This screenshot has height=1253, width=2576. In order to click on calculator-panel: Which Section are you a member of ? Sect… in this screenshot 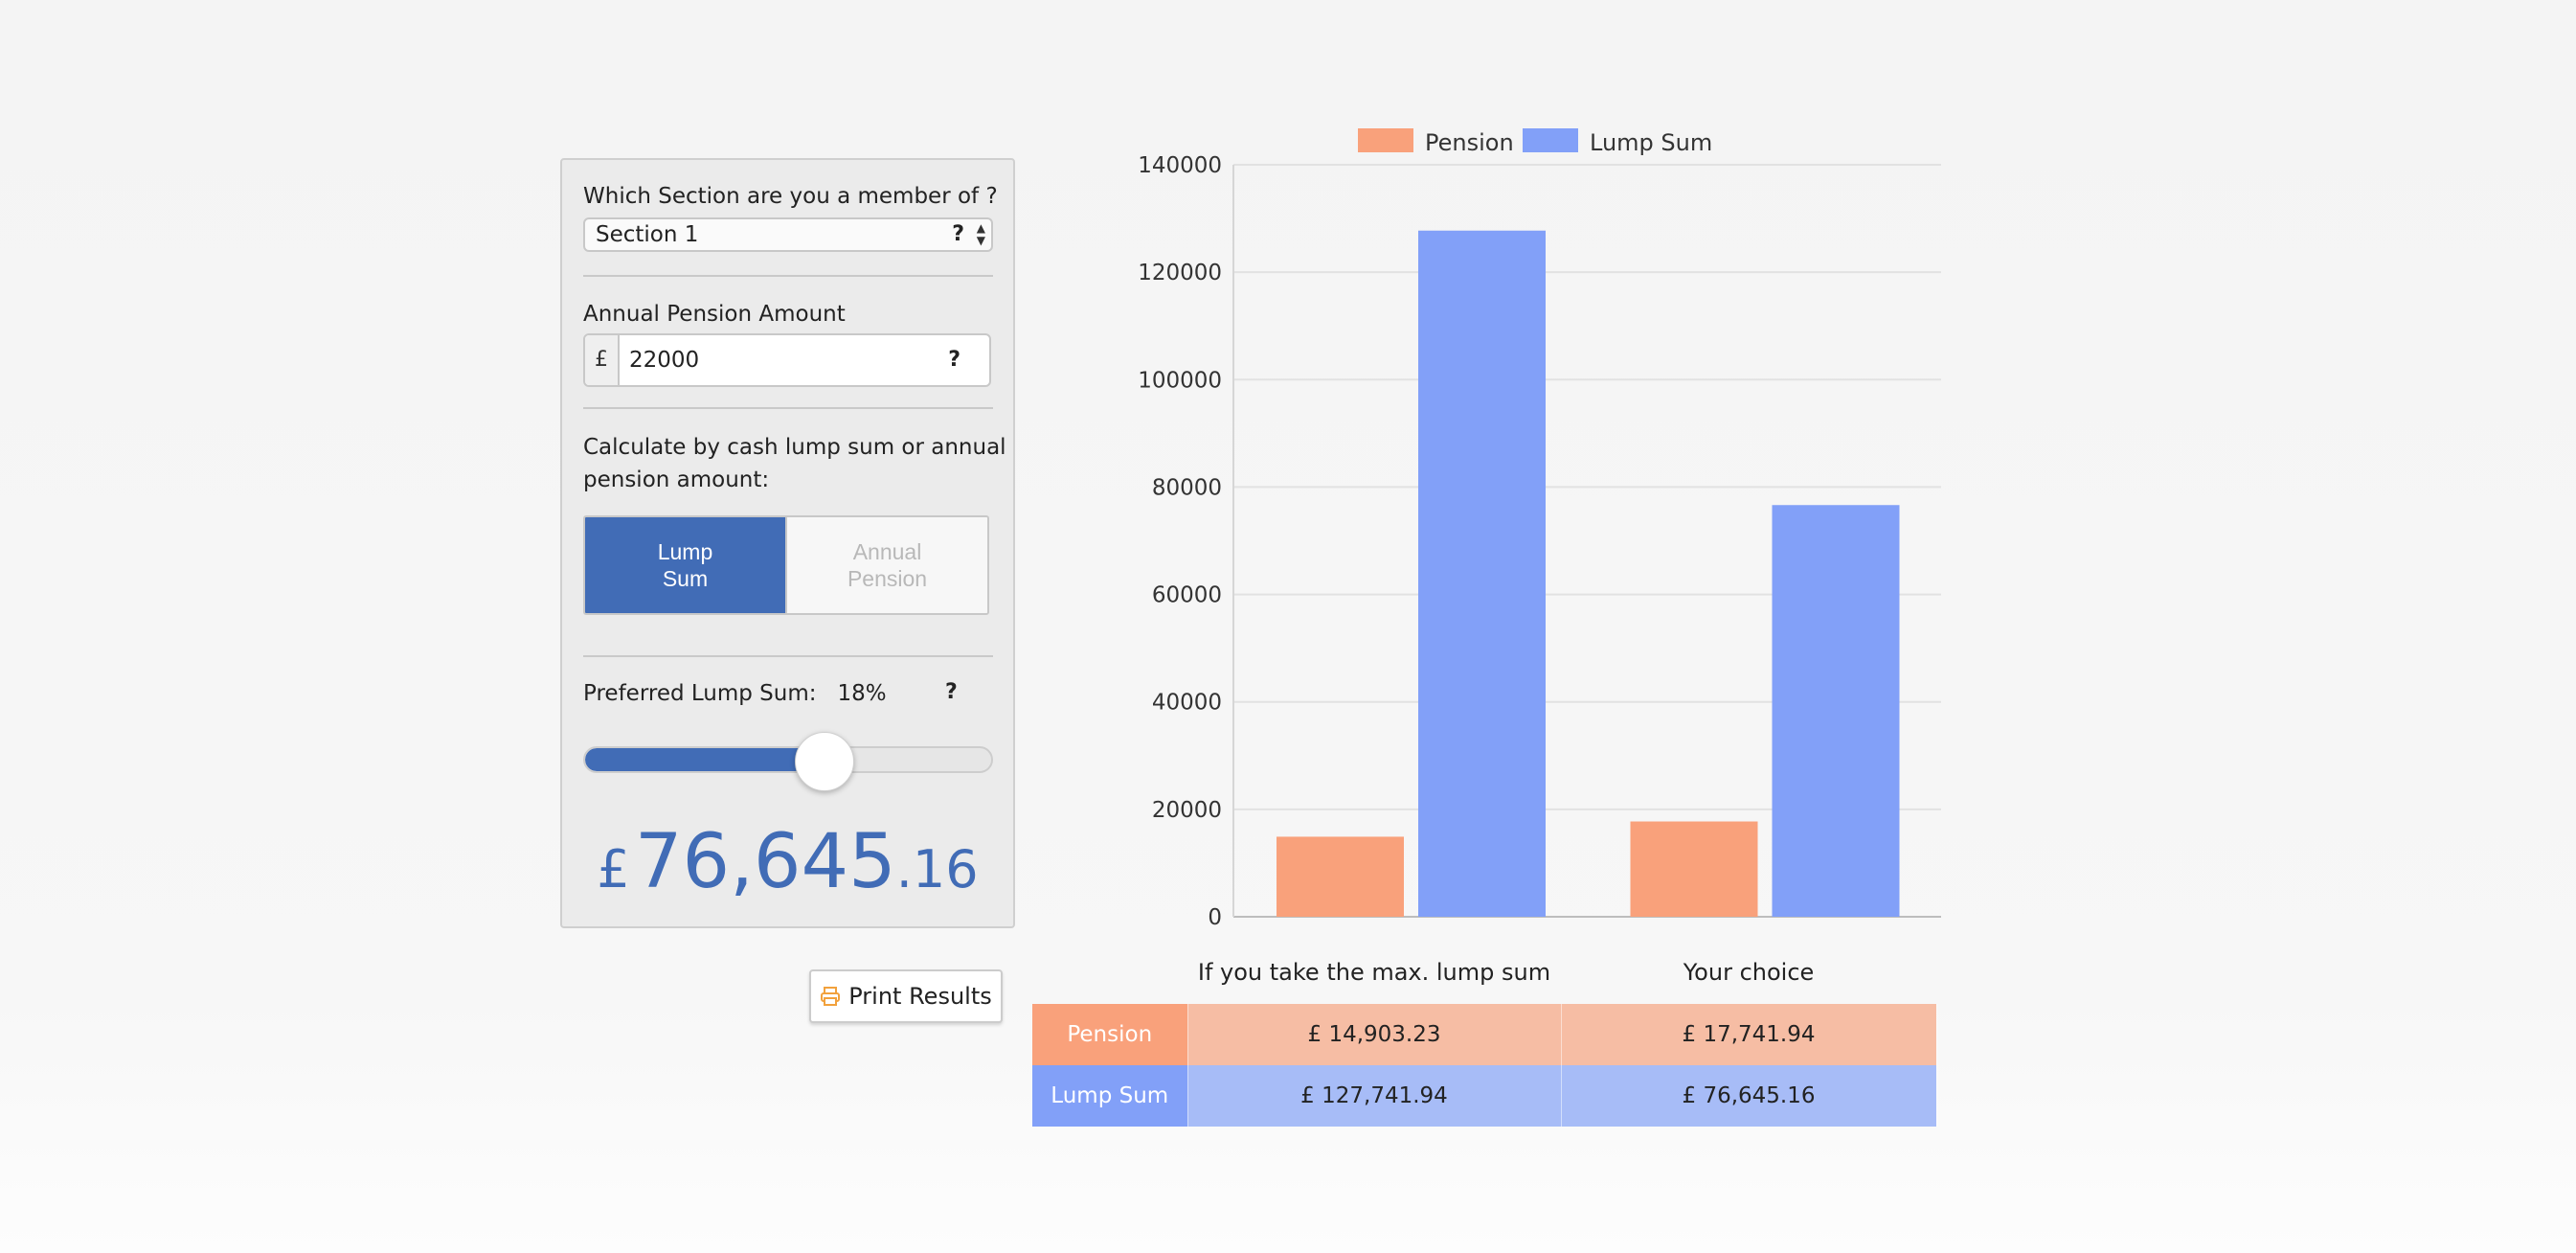, I will do `click(787, 543)`.